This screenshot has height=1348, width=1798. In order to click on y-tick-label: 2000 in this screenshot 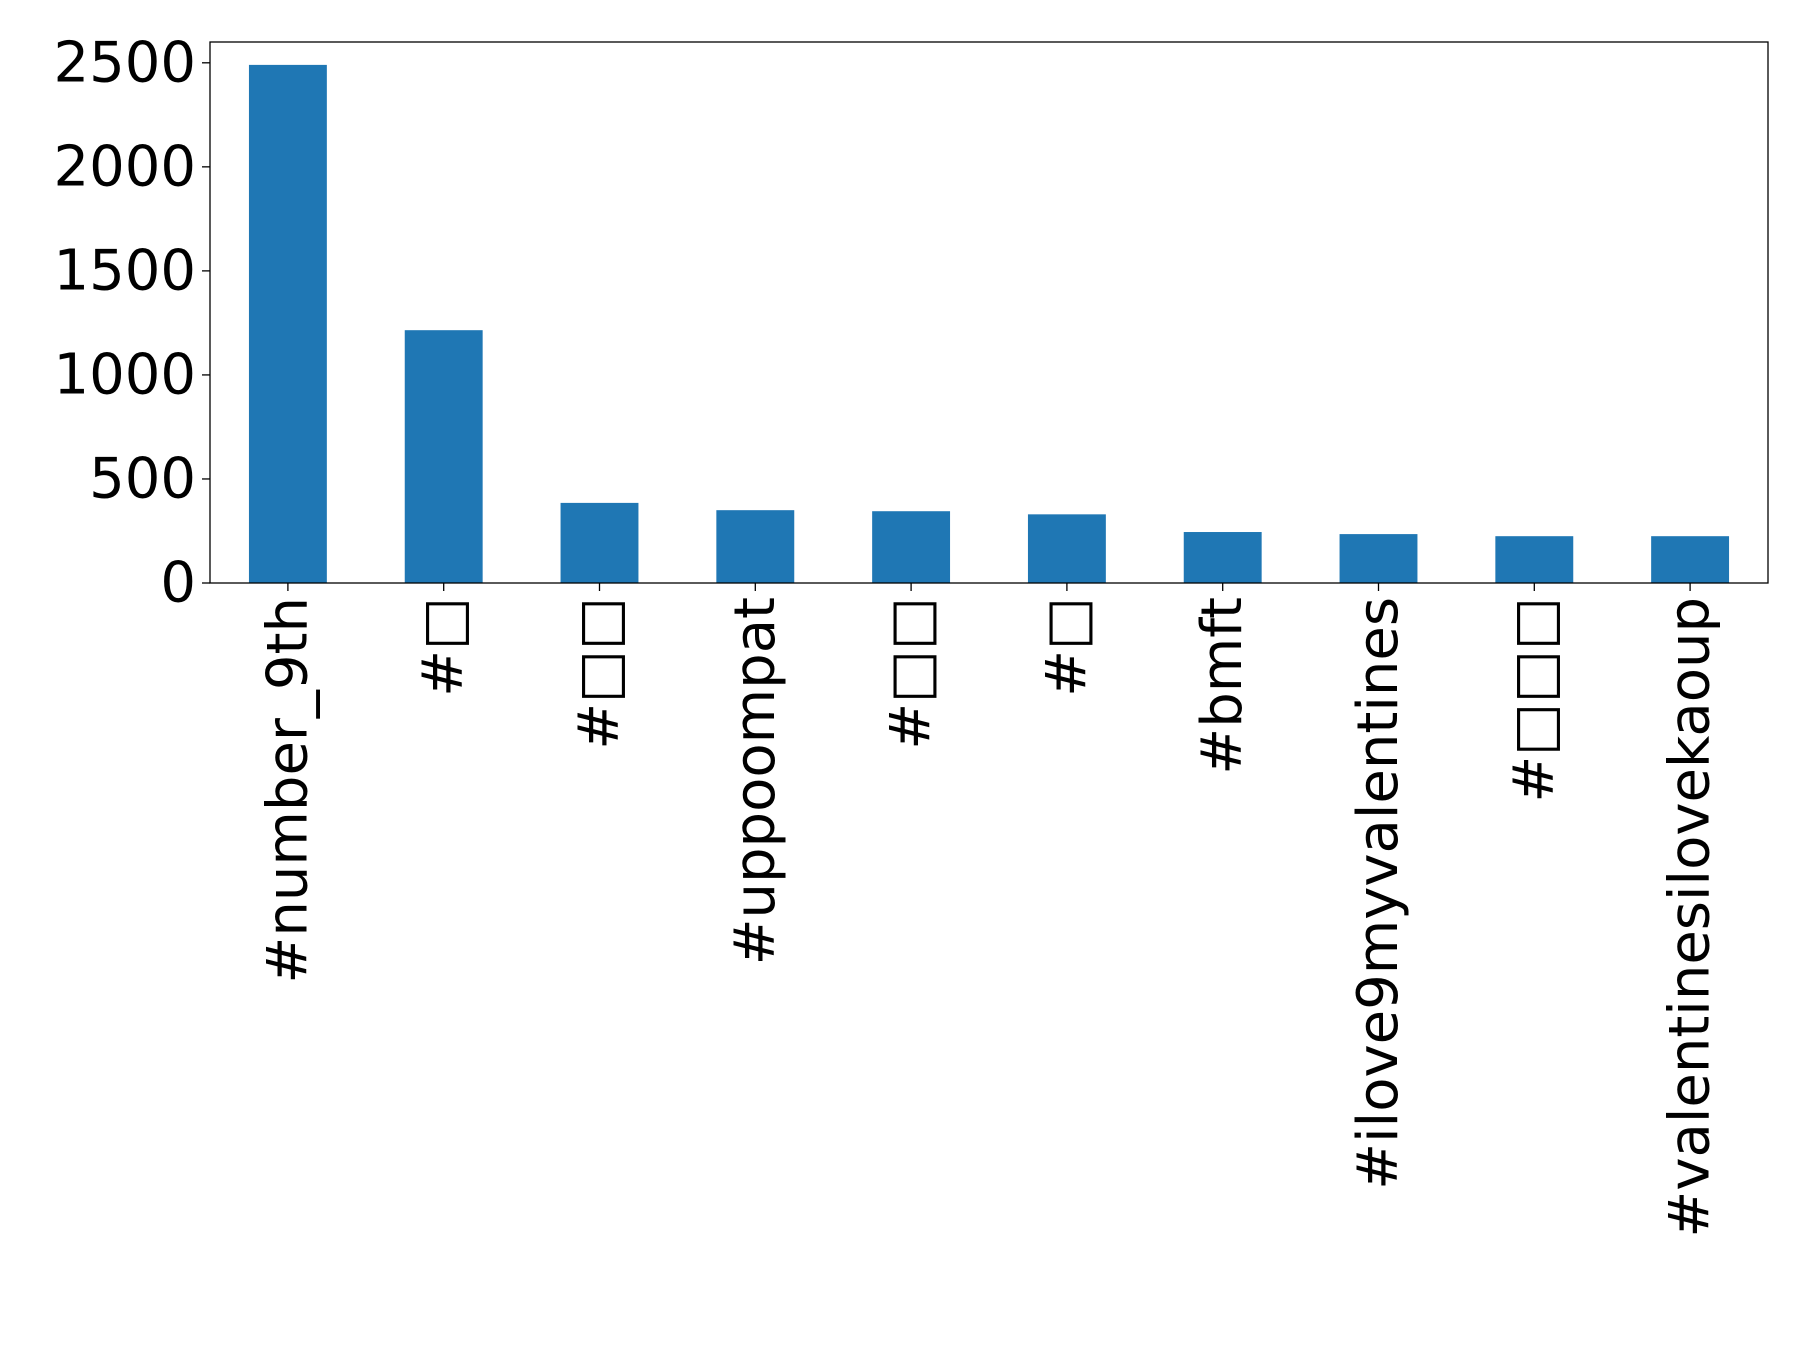, I will do `click(124, 166)`.